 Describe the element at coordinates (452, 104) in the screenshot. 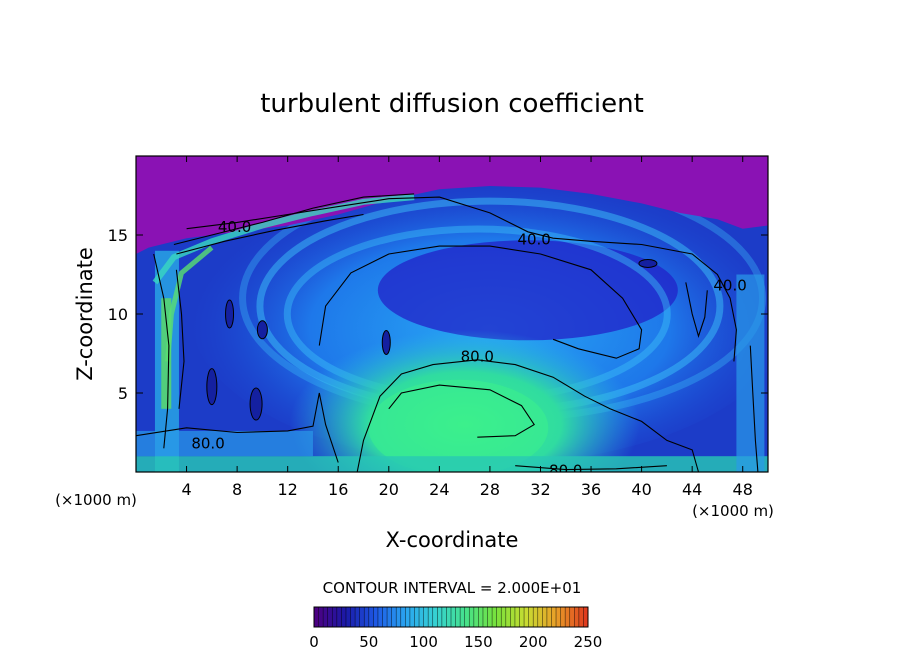

I see `chart-title: turbulent diffusion coefficient` at that location.